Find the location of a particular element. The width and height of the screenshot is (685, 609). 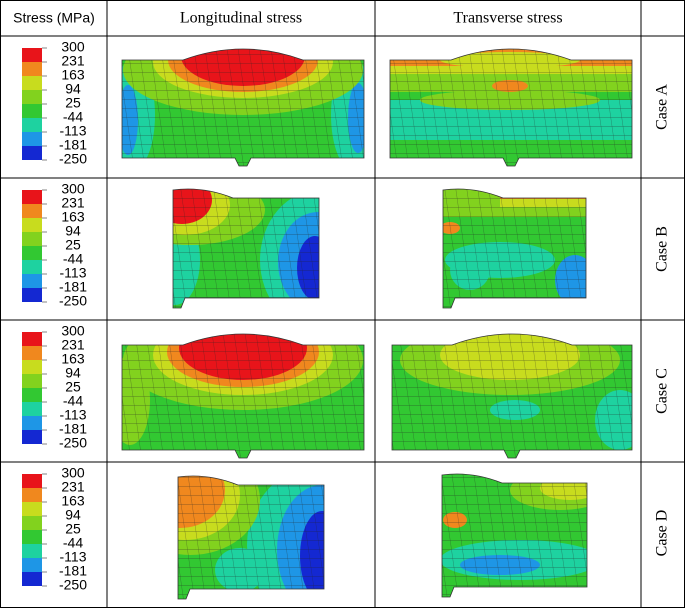

case-label: Case D is located at coordinates (662, 533).